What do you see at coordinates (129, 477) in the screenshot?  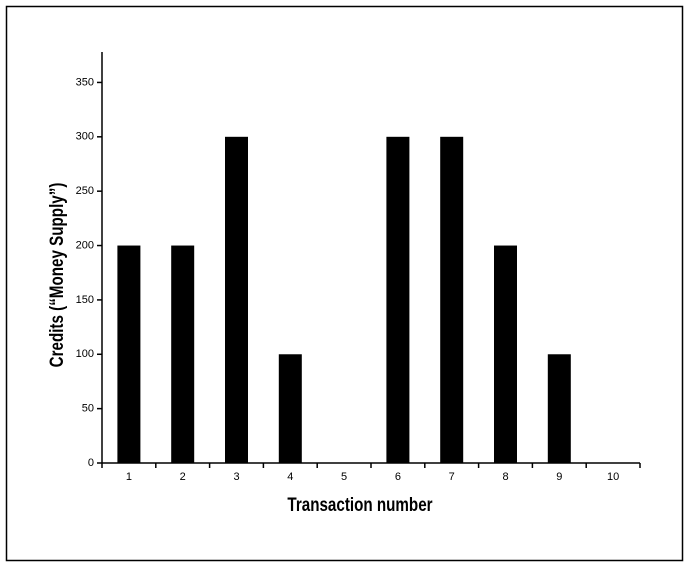 I see `x-tick-label: 1` at bounding box center [129, 477].